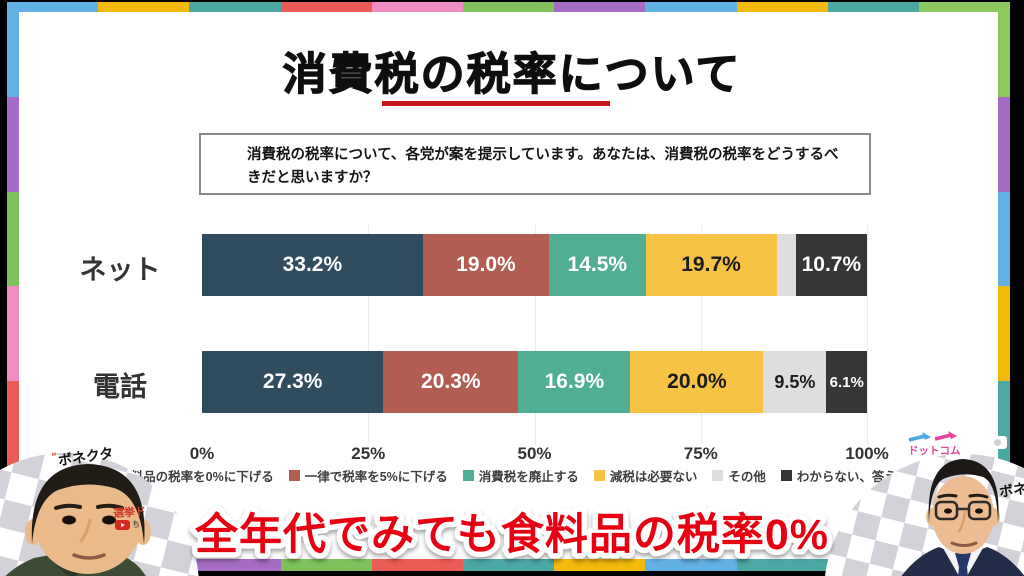 The width and height of the screenshot is (1024, 576). I want to click on dotcom-logo-text: ドットコム, so click(934, 451).